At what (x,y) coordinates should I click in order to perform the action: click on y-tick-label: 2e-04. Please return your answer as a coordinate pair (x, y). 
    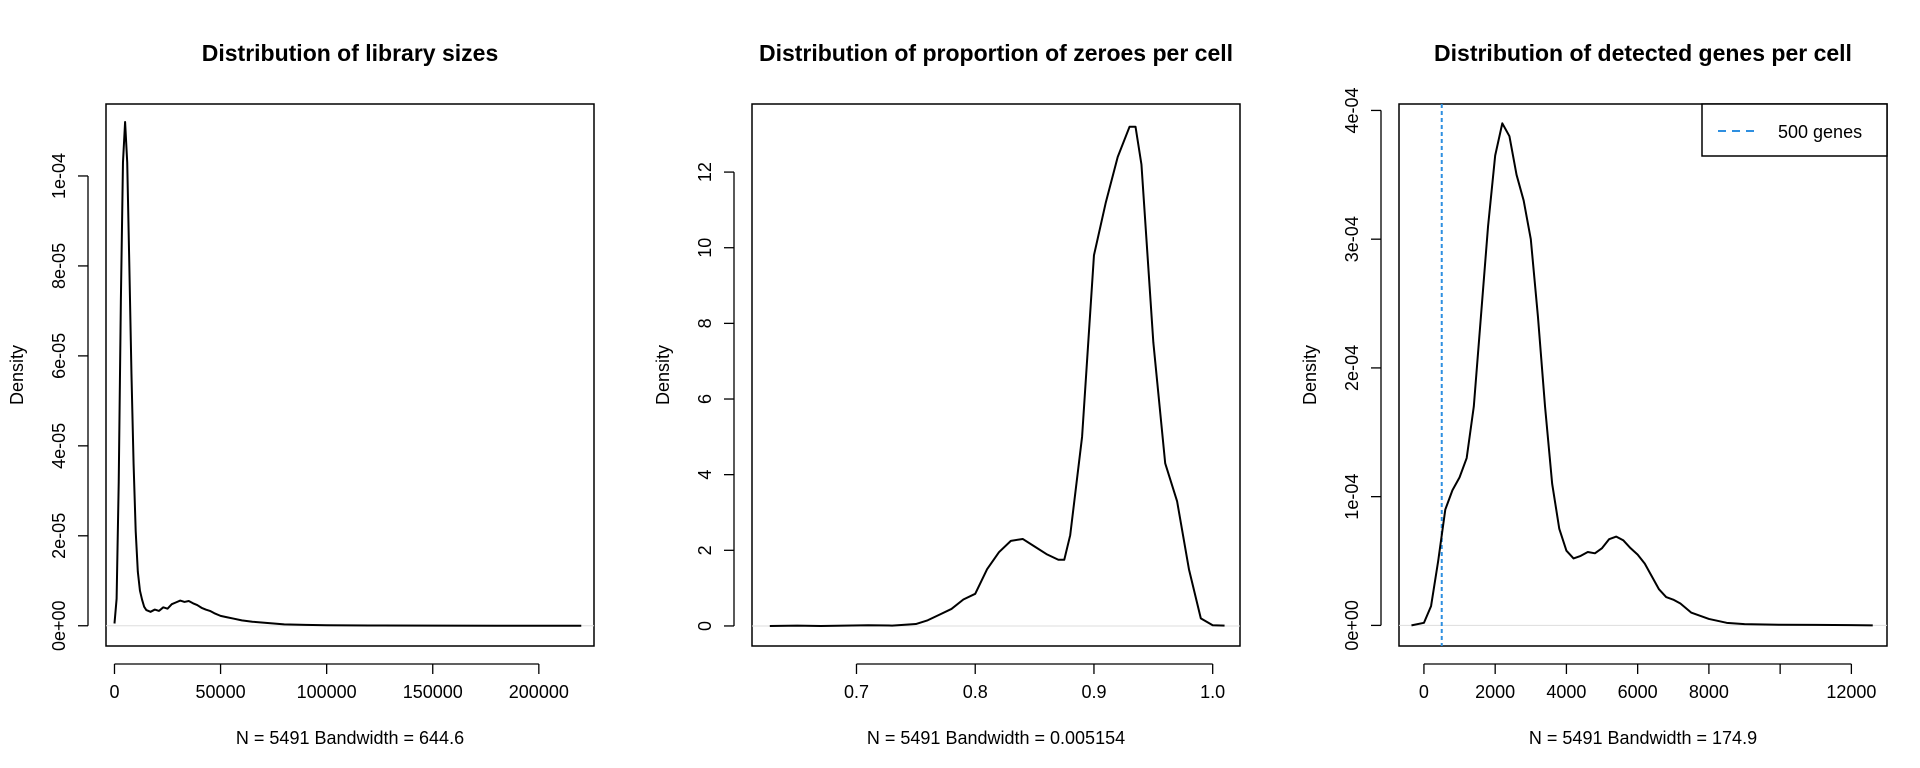
    Looking at the image, I should click on (1352, 368).